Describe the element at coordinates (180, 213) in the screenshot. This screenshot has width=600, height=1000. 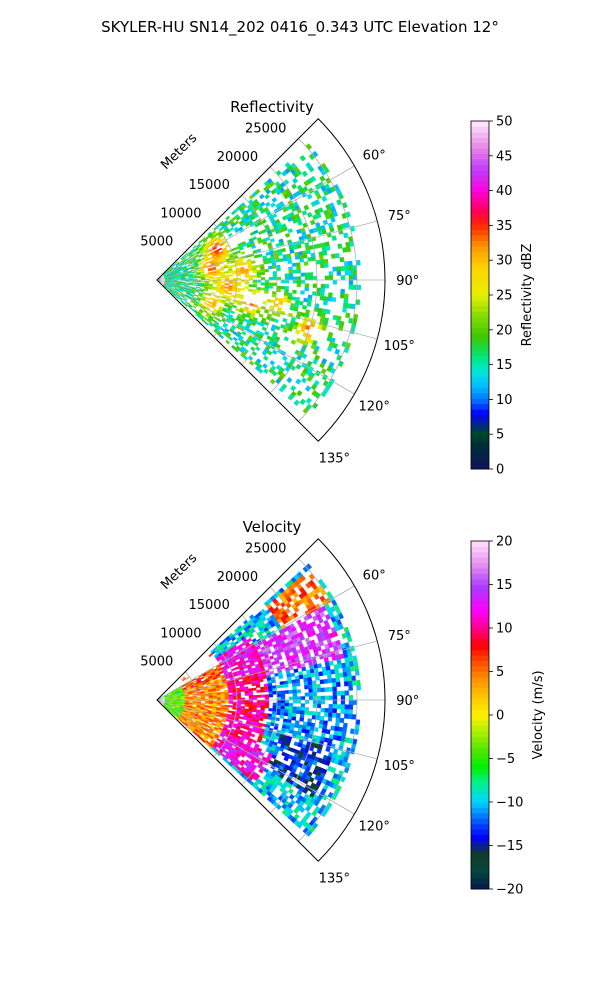
I see `radial-tick-label: 10000` at that location.